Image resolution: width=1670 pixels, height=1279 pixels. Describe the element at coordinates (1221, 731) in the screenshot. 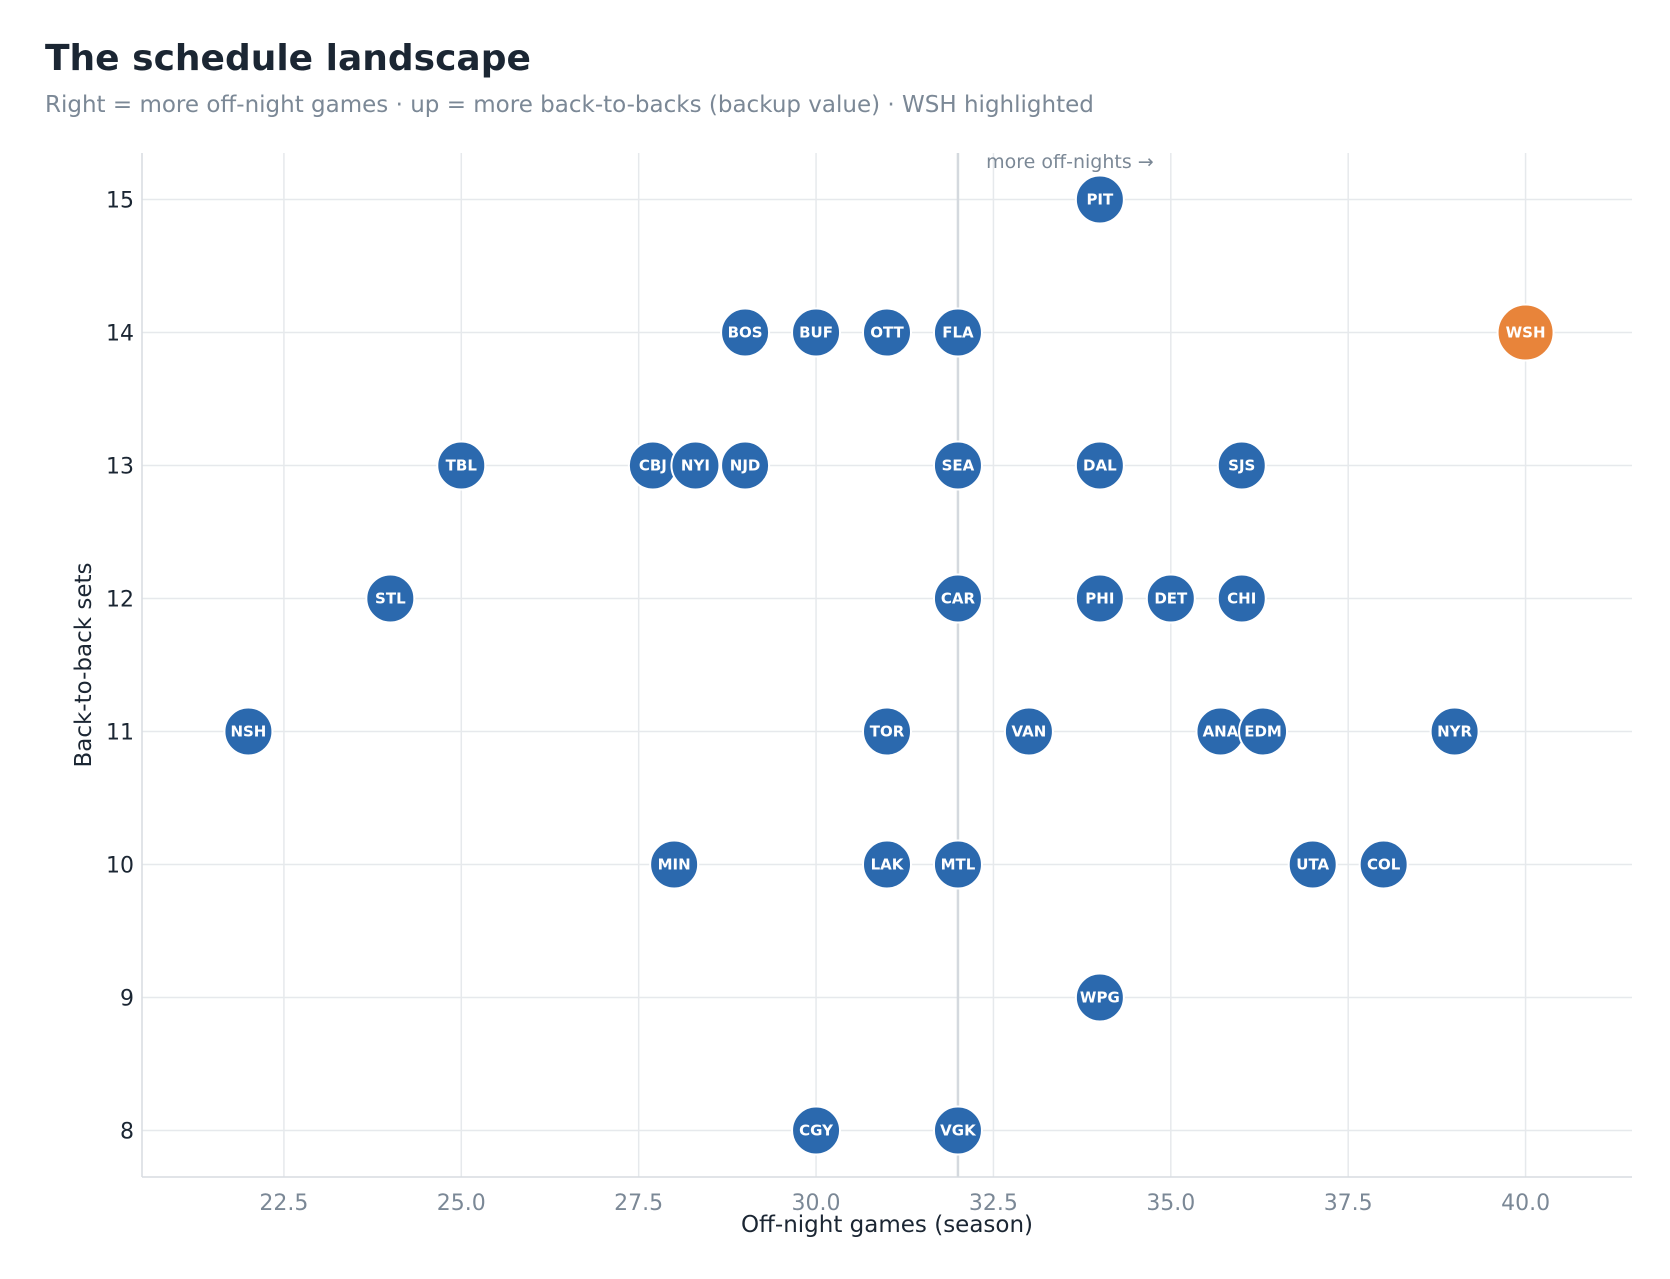

I see `point-label: ANA` at that location.